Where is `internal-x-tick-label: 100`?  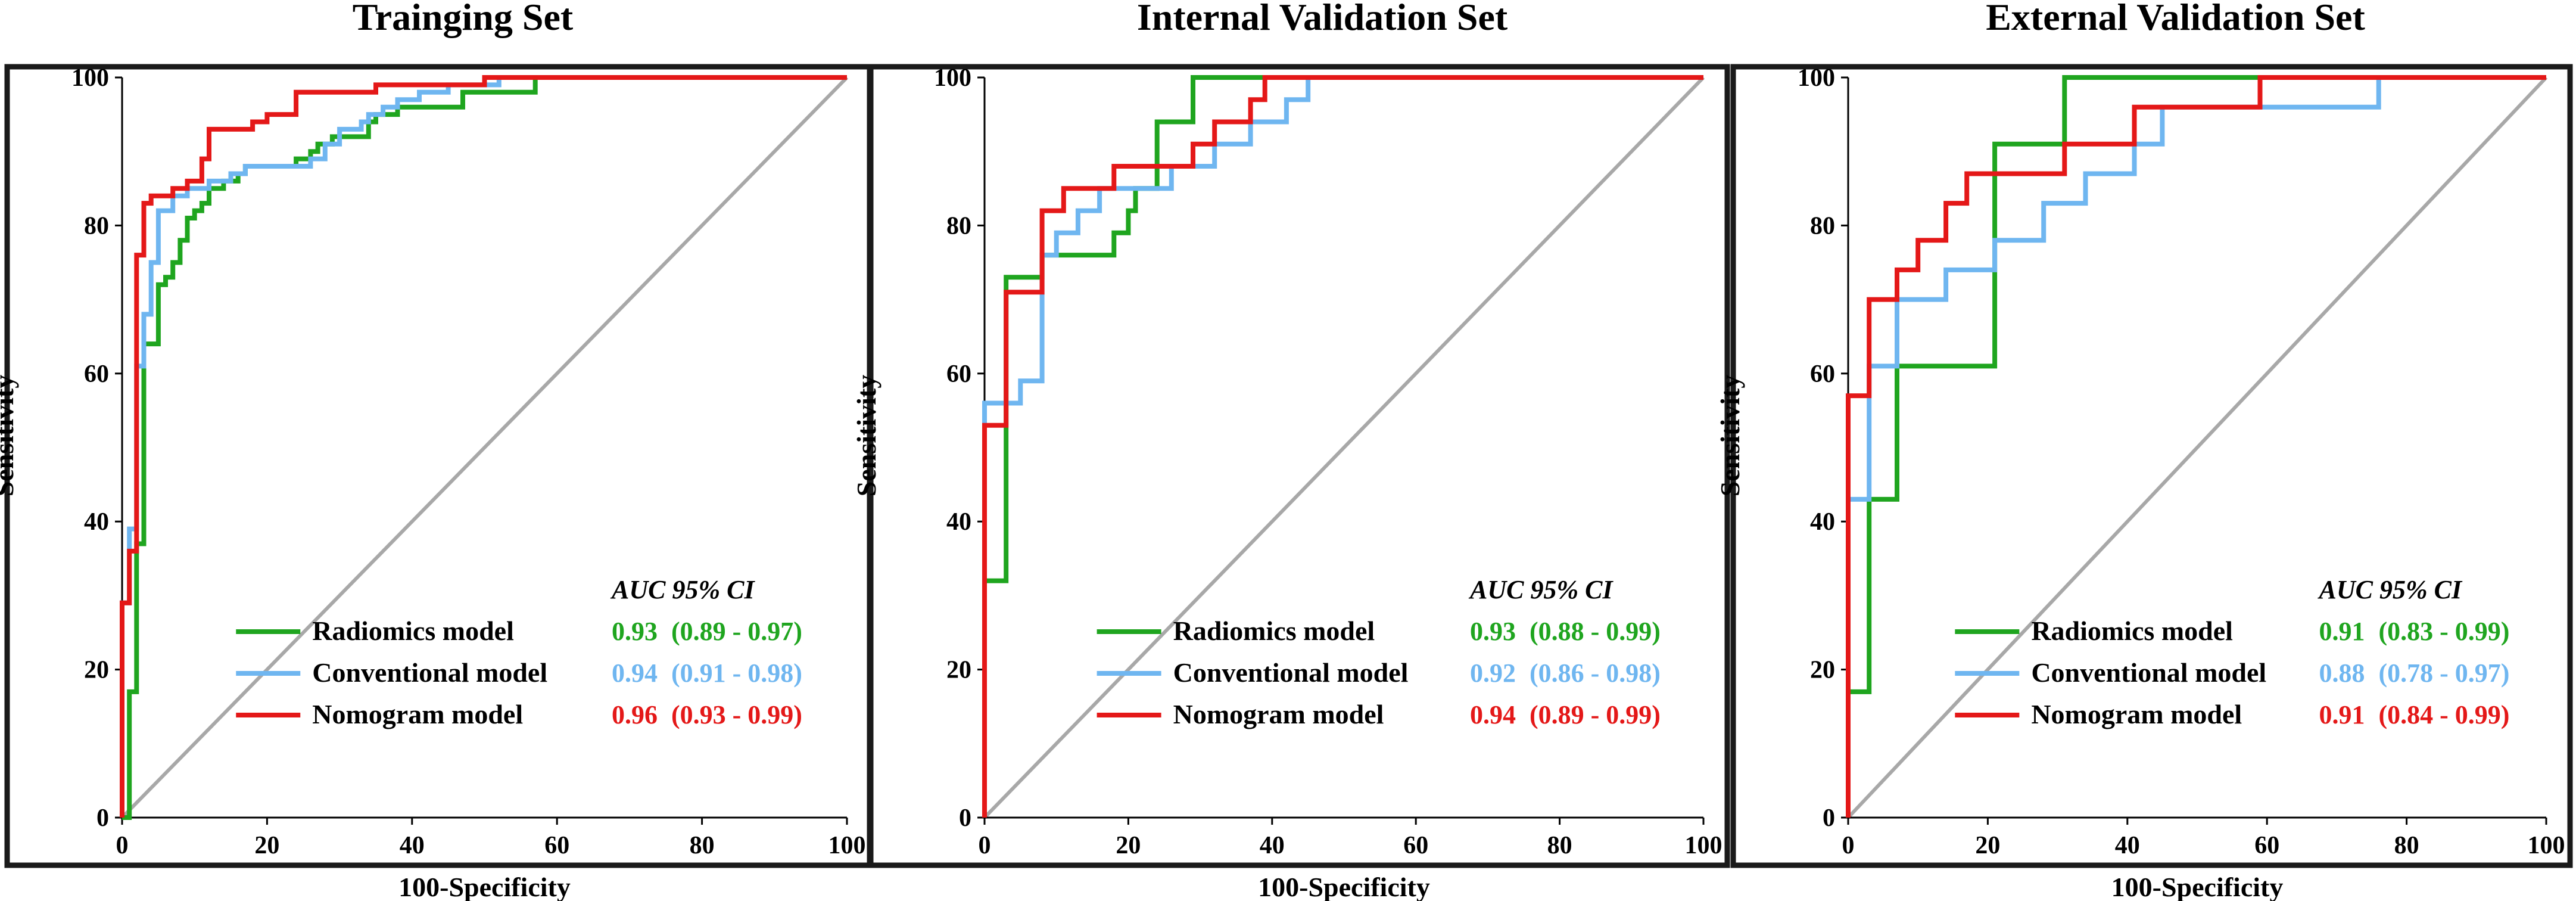 internal-x-tick-label: 100 is located at coordinates (1703, 845).